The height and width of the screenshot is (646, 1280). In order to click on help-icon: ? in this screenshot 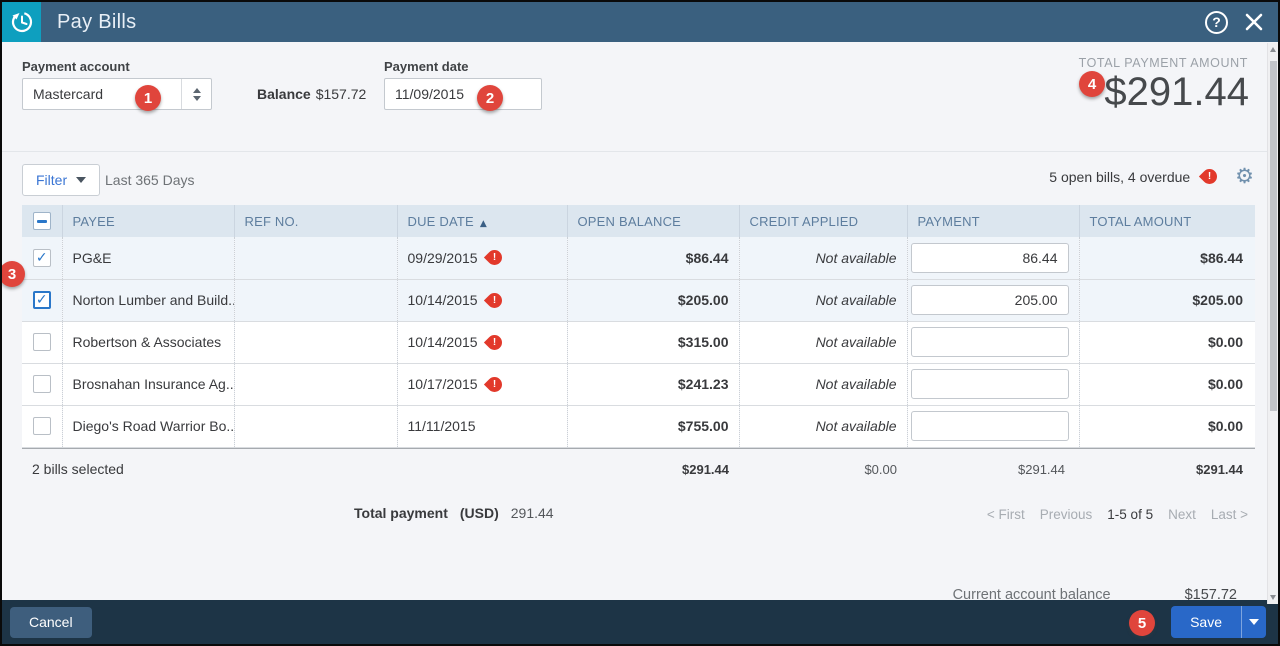, I will do `click(1216, 22)`.